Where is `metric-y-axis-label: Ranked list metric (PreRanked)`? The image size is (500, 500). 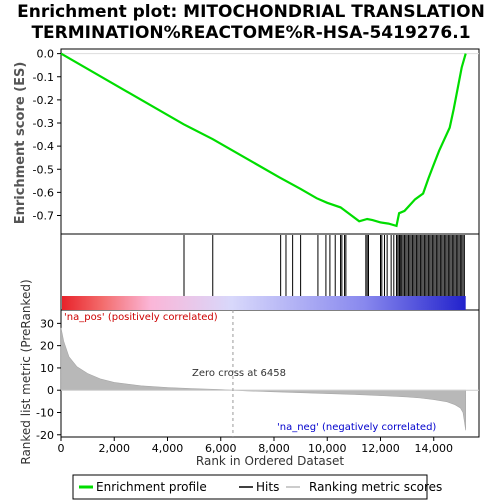
metric-y-axis-label: Ranked list metric (PreRanked) is located at coordinates (26, 371).